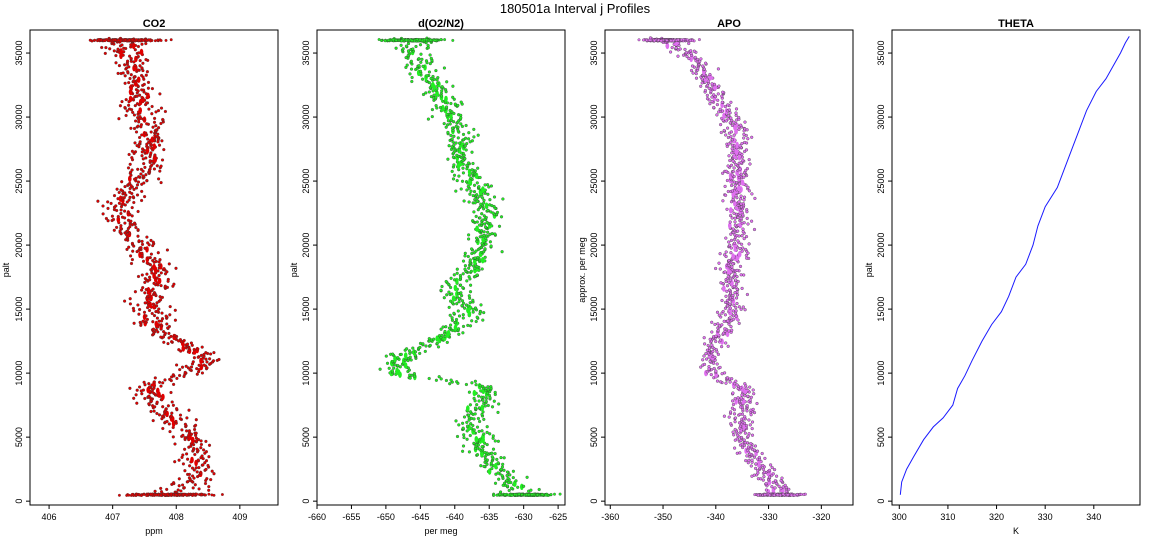 The height and width of the screenshot is (550, 1150). Describe the element at coordinates (455, 517) in the screenshot. I see `x-tick-label: -640` at that location.